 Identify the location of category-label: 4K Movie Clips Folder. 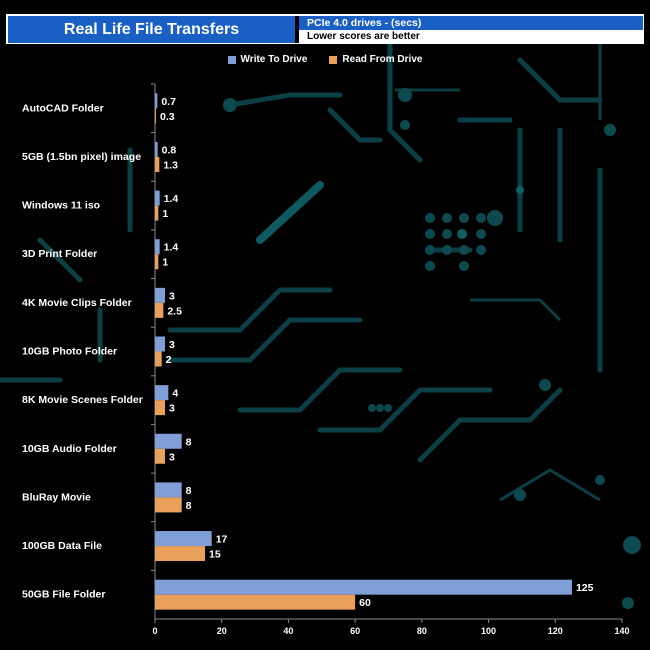
(77, 303).